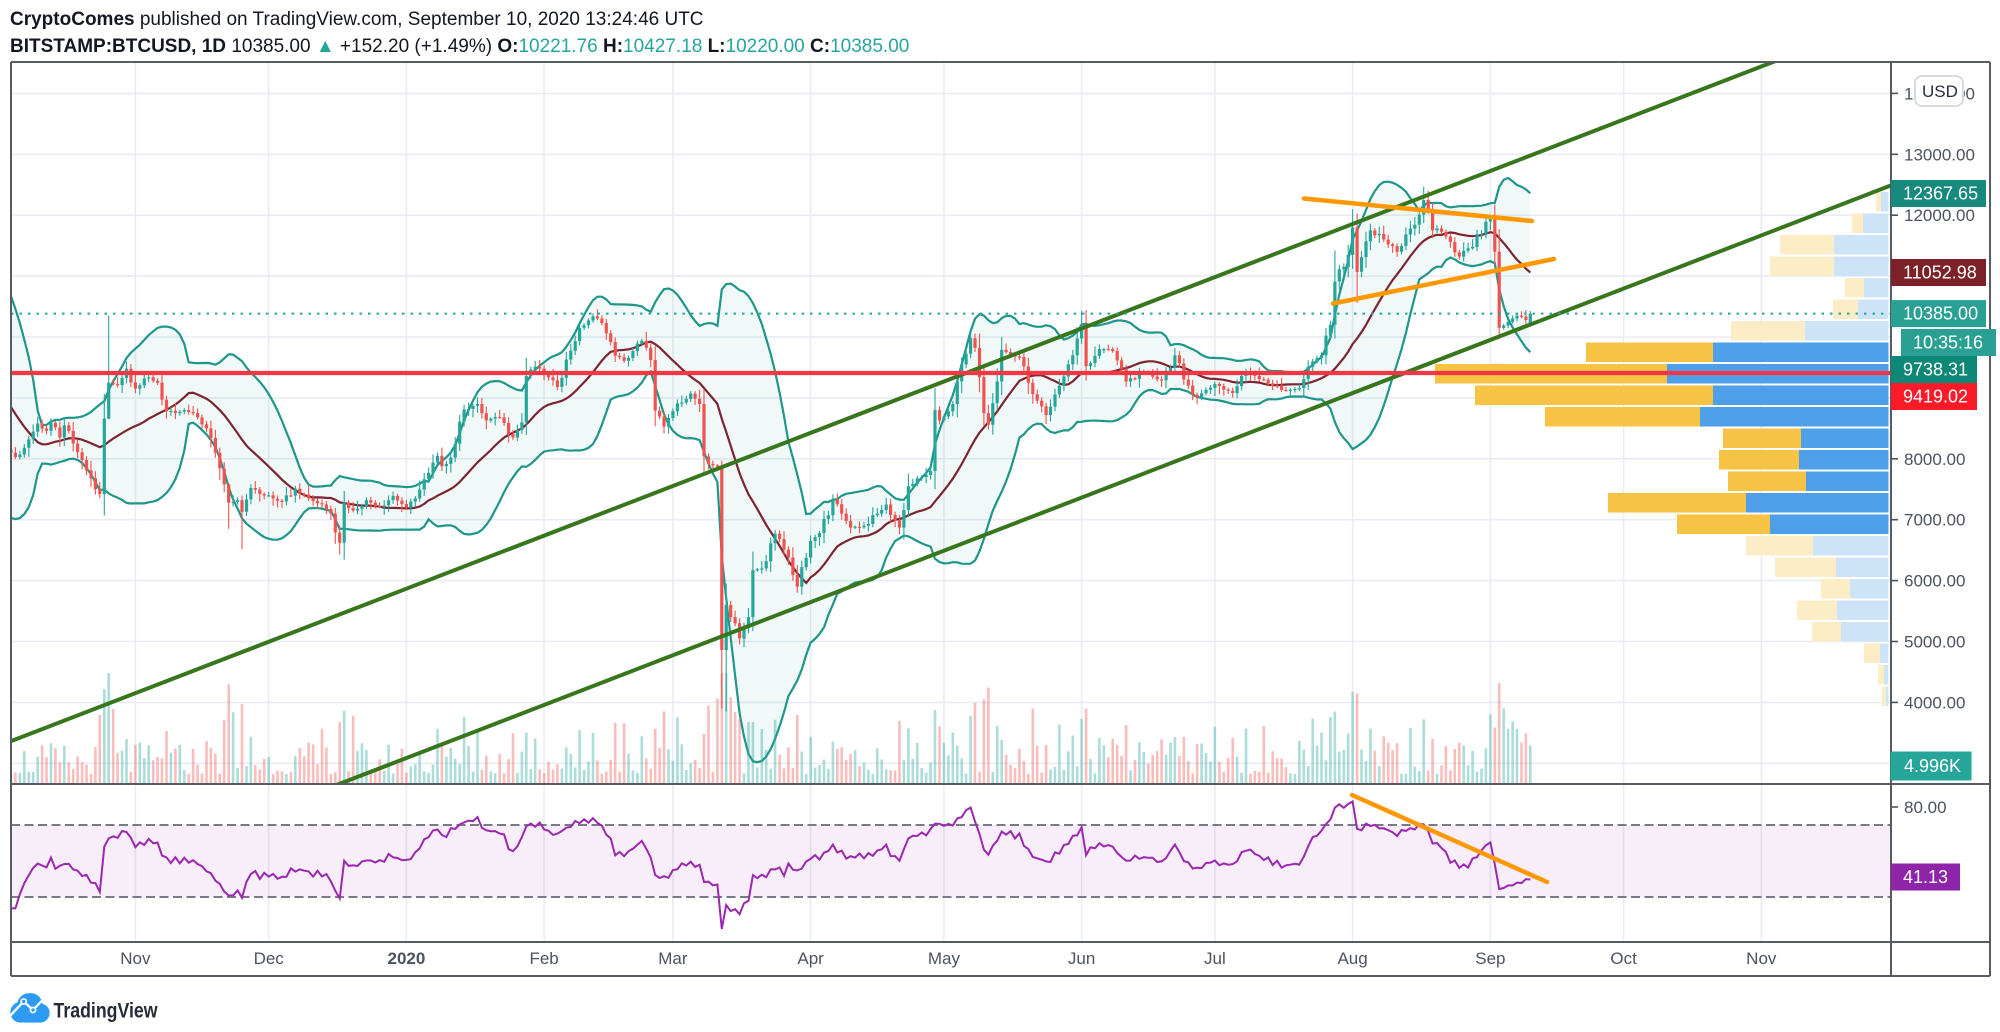 This screenshot has width=2000, height=1032. What do you see at coordinates (1934, 642) in the screenshot?
I see `svg-text: 5000.00` at bounding box center [1934, 642].